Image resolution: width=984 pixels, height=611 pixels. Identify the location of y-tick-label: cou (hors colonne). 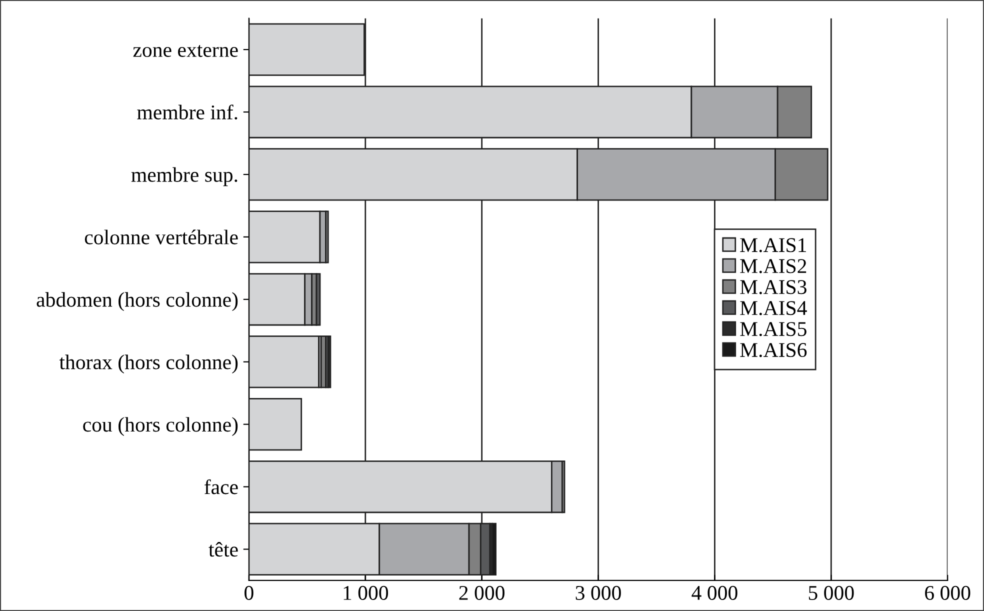
(160, 426).